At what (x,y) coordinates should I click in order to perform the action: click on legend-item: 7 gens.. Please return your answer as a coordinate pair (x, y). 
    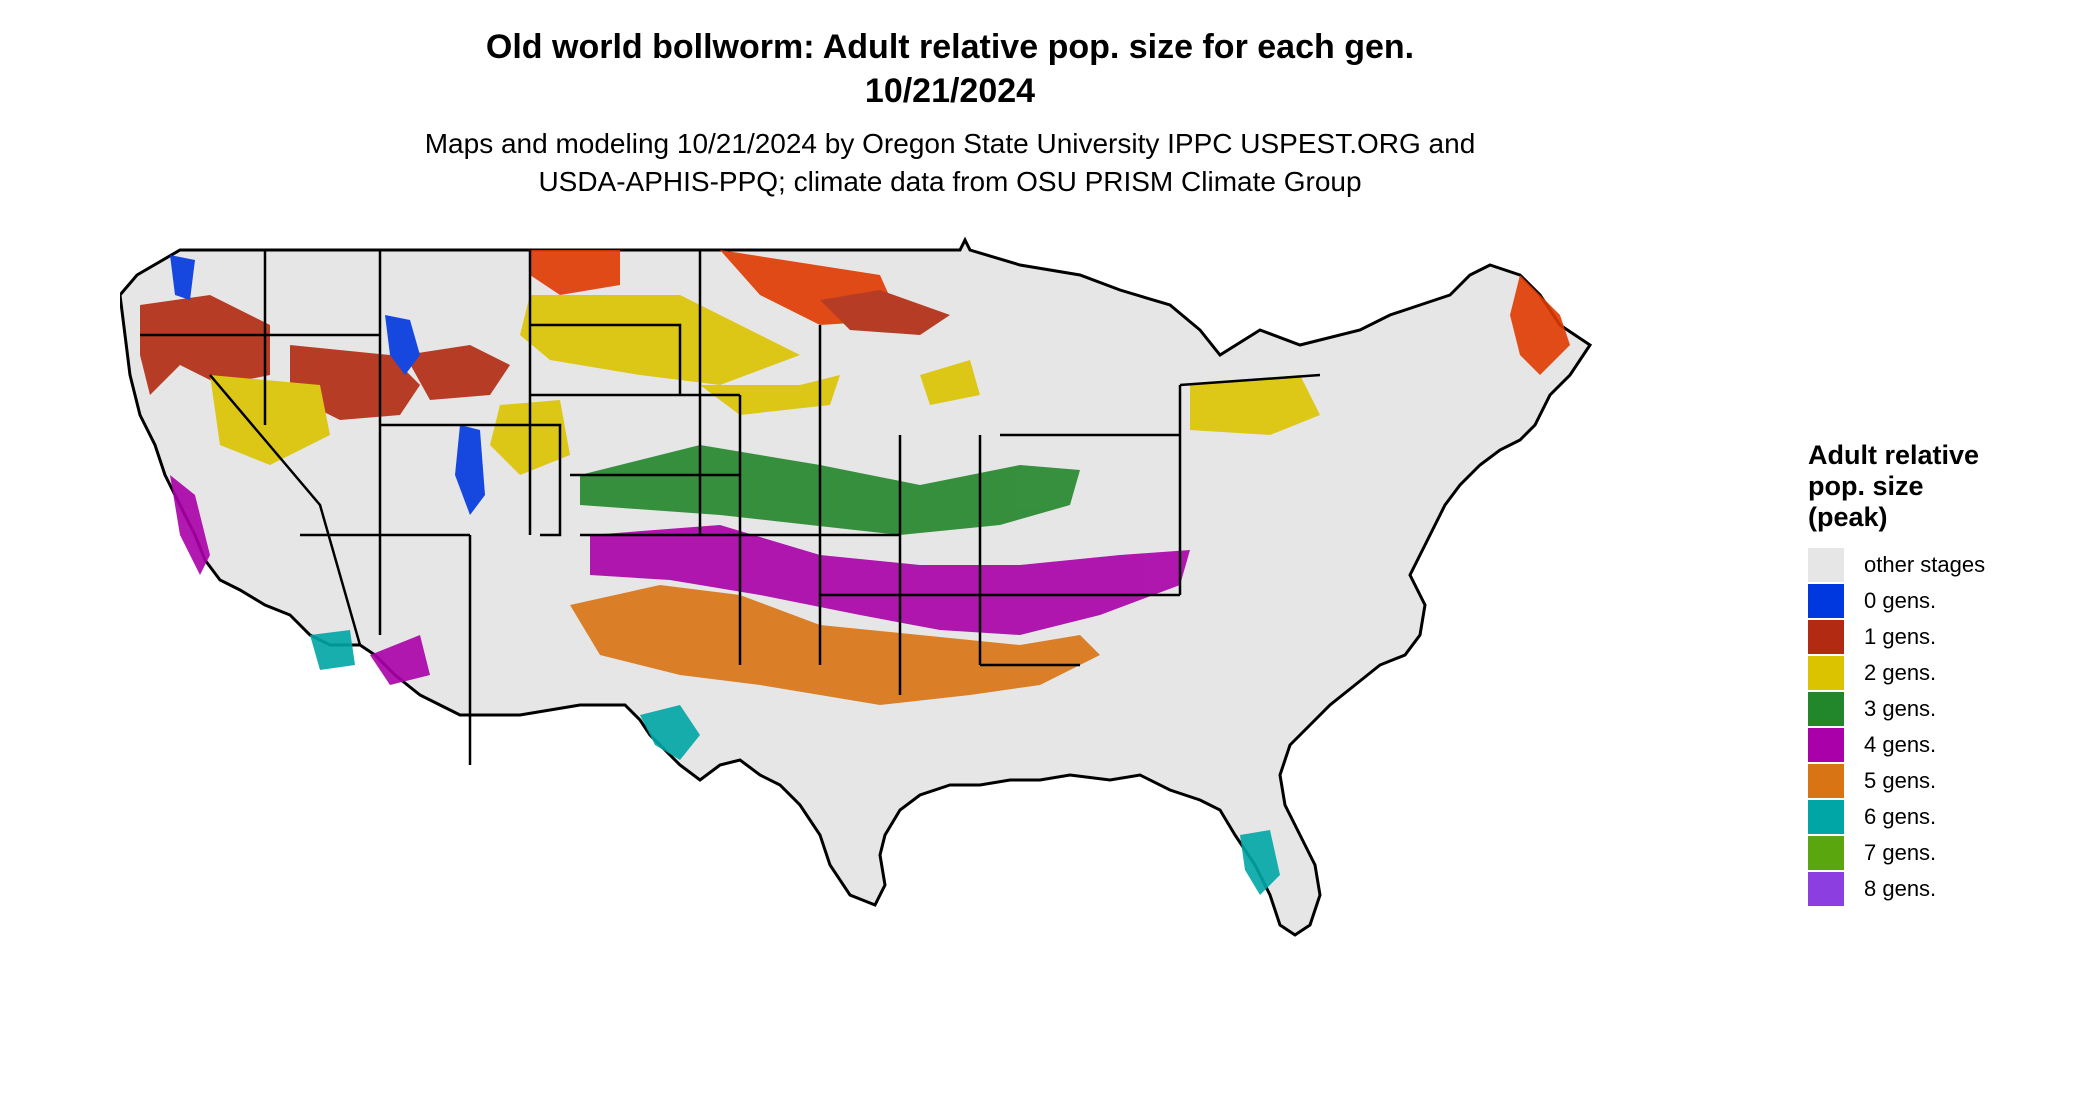
    Looking at the image, I should click on (1948, 853).